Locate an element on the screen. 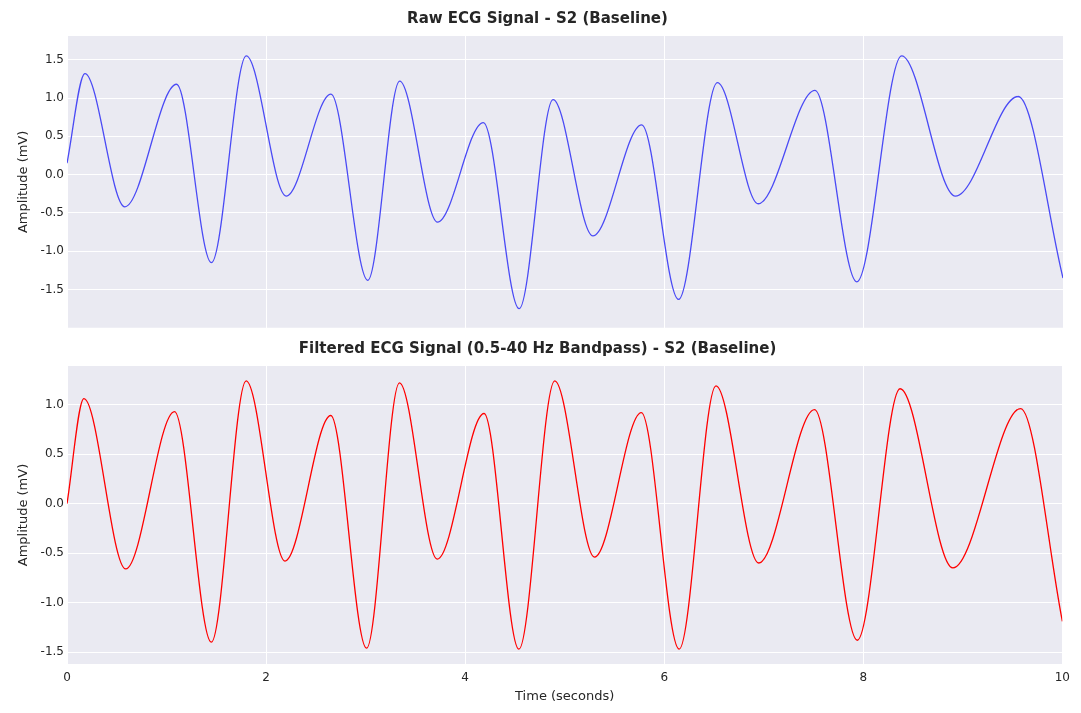  y-tick-label: 1.5 is located at coordinates (54, 58).